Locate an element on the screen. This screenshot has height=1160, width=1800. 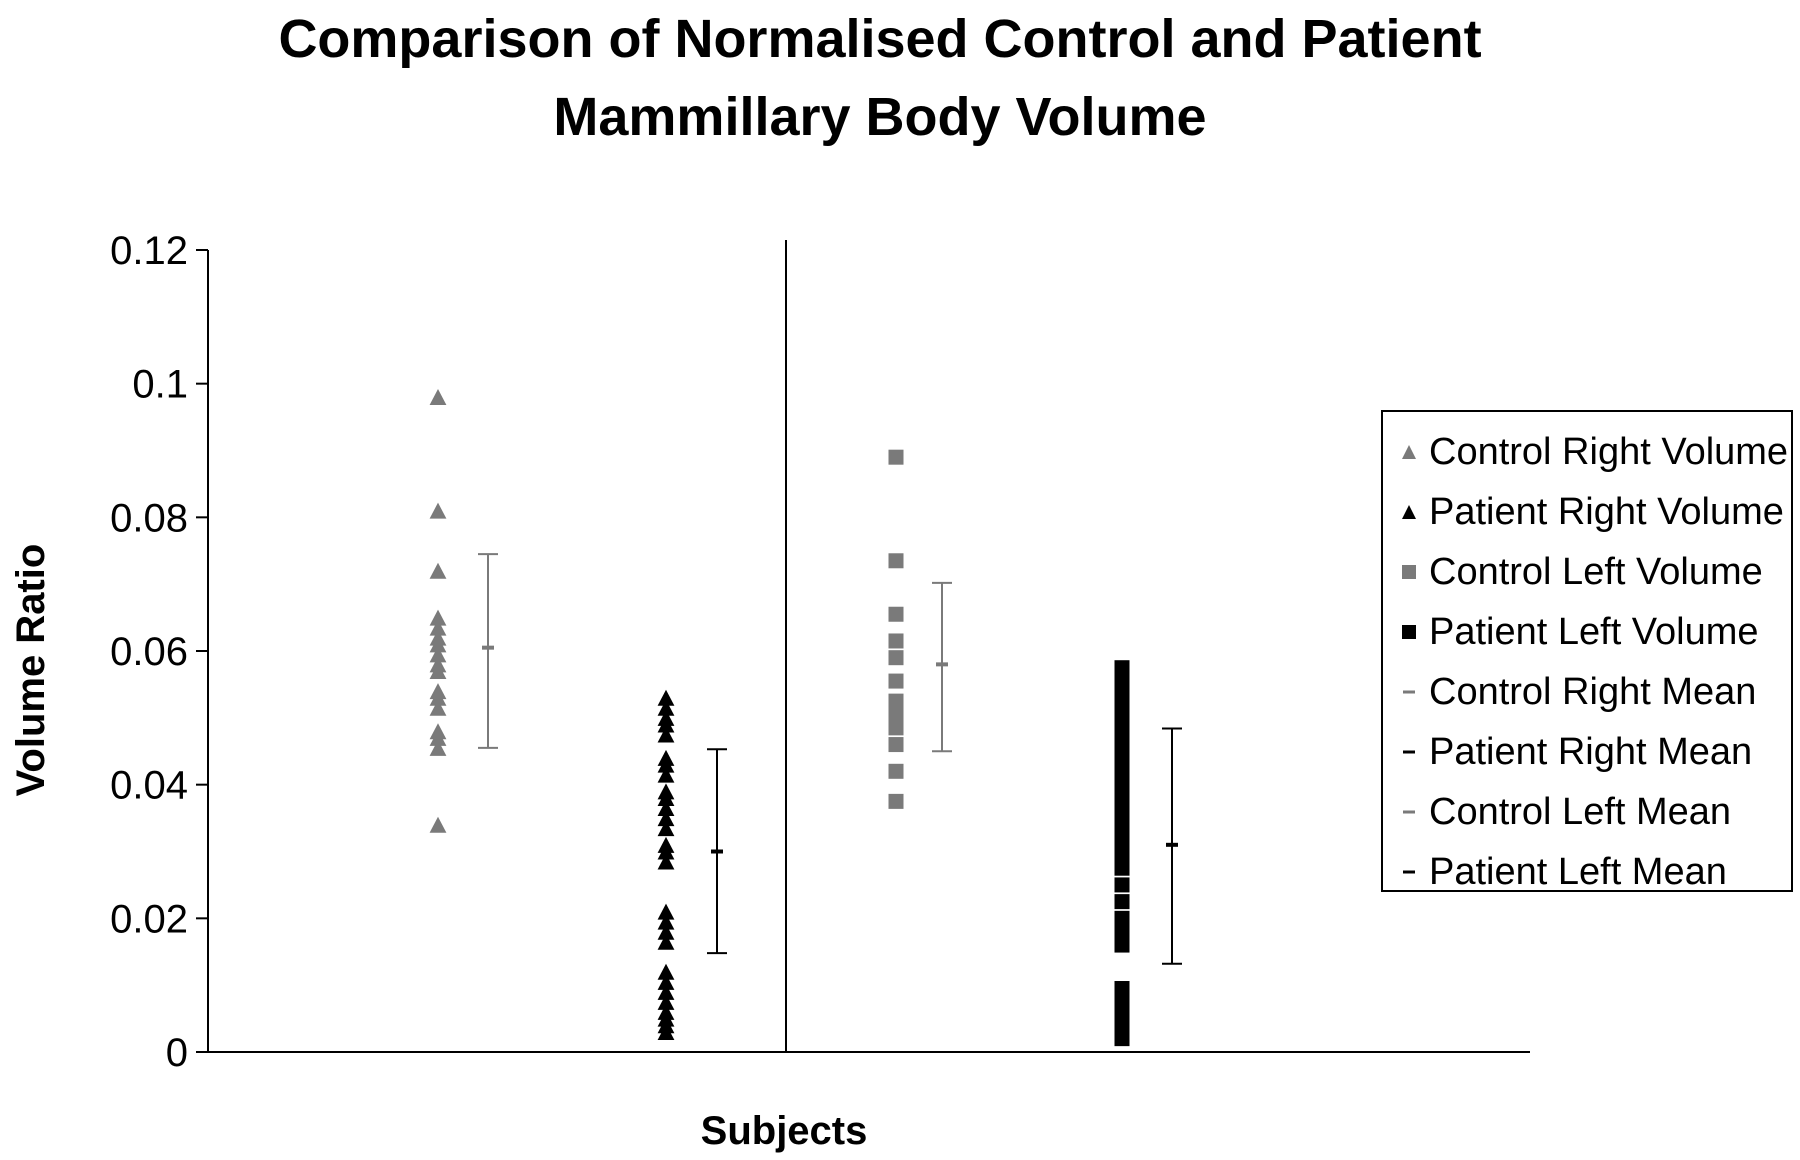
legend-item: Control Left Mean is located at coordinates (1587, 812).